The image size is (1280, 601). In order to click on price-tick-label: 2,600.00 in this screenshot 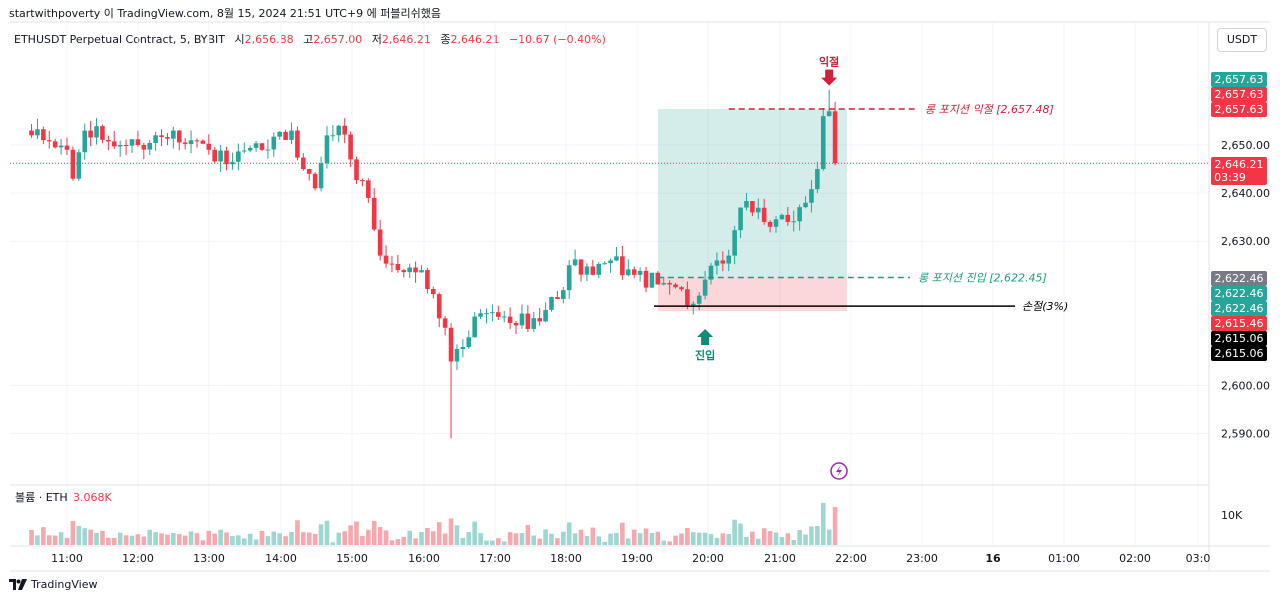, I will do `click(1245, 386)`.